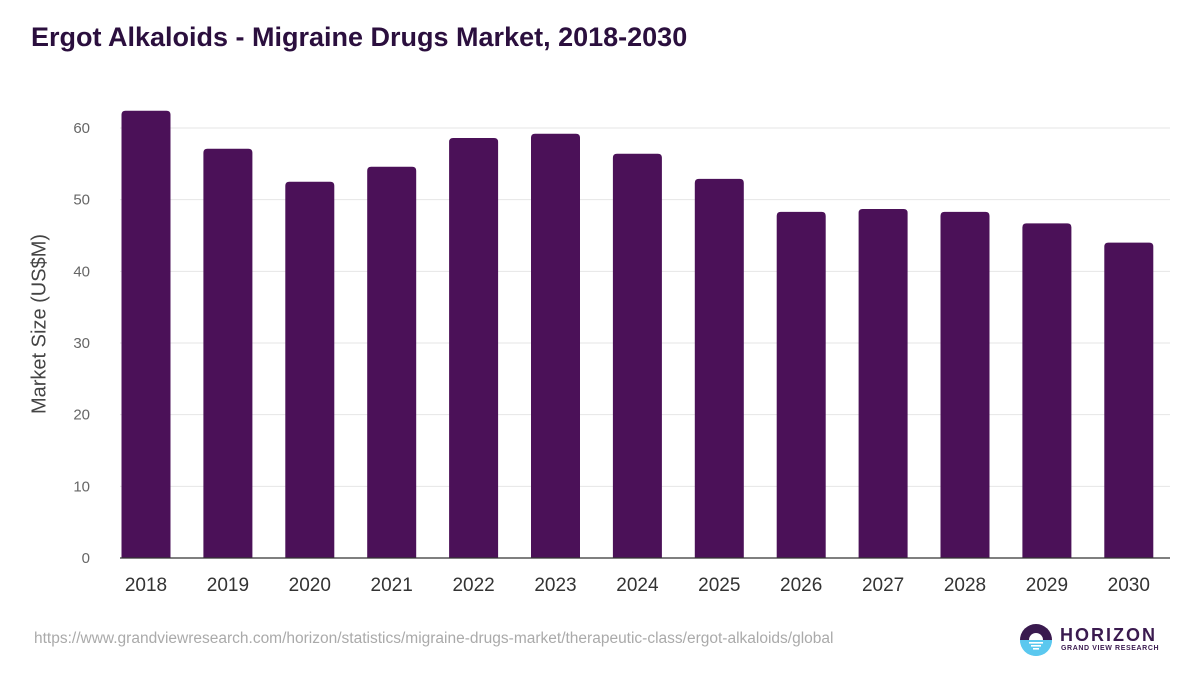 The height and width of the screenshot is (675, 1200). What do you see at coordinates (81, 200) in the screenshot?
I see `y-tick-label: 50` at bounding box center [81, 200].